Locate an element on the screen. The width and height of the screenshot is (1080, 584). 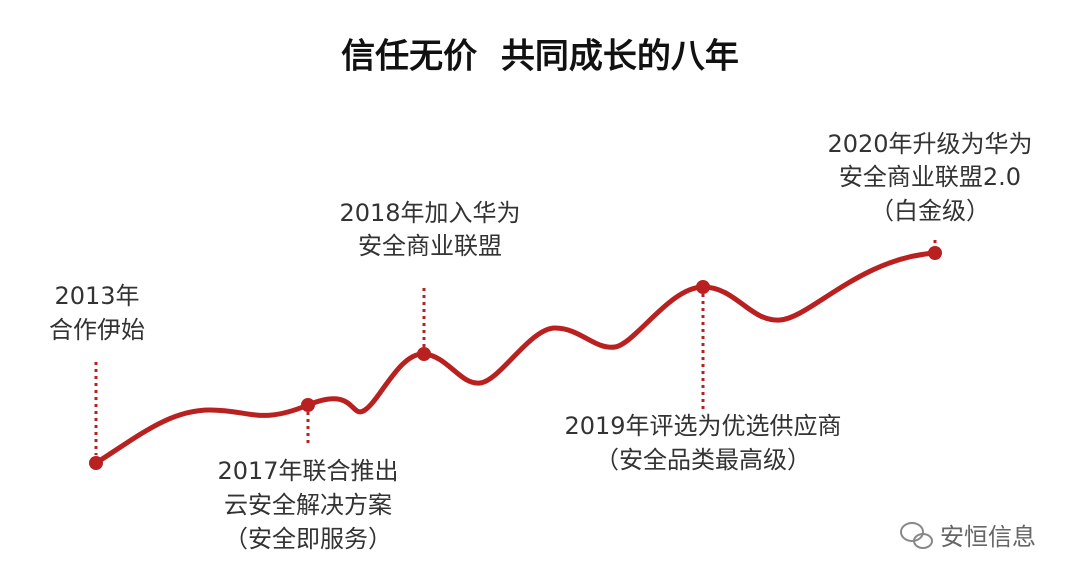
milestone-label: 2017年联合推出 is located at coordinates (307, 471).